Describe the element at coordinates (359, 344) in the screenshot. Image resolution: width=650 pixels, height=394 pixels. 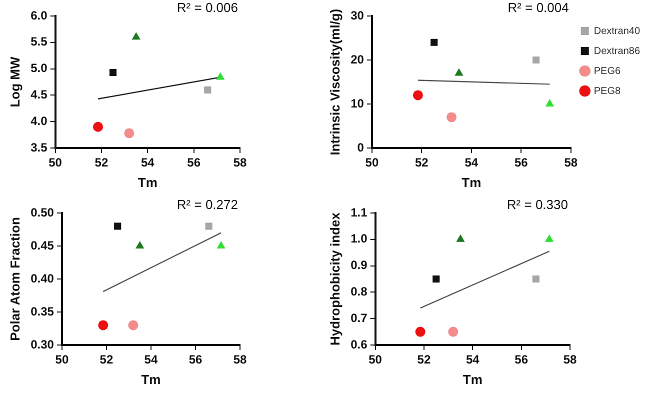
I see `y-tick-label: 0.6` at that location.